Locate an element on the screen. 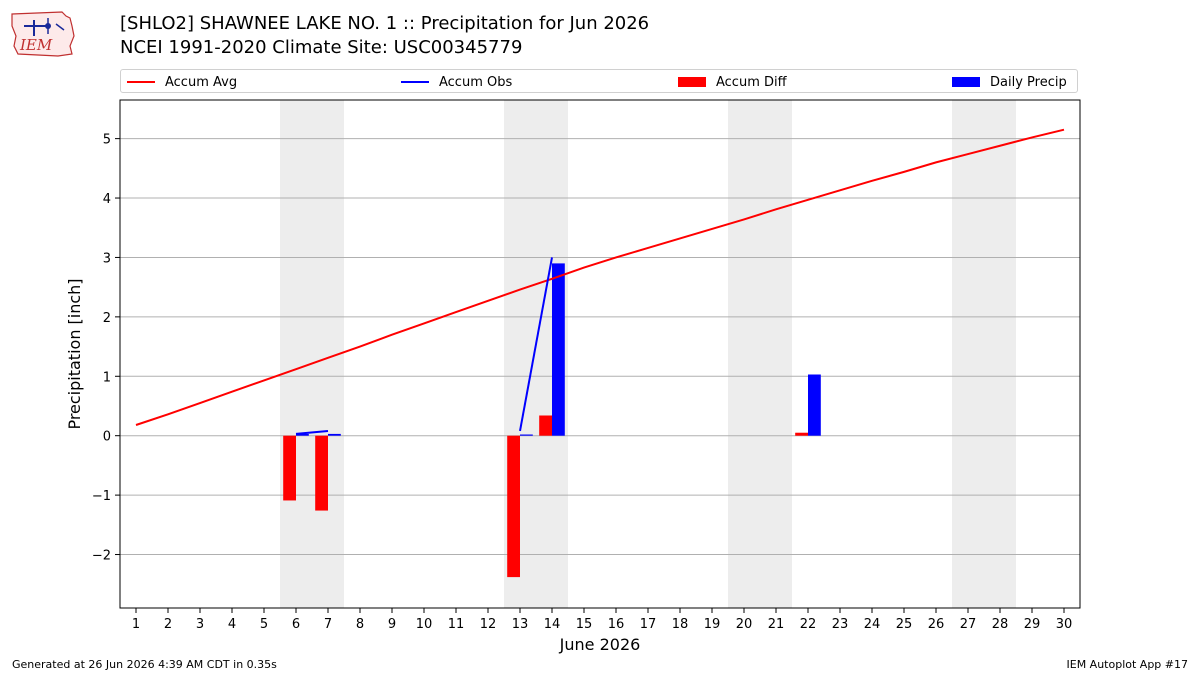  legend-swatch-accum-diff is located at coordinates (692, 82).